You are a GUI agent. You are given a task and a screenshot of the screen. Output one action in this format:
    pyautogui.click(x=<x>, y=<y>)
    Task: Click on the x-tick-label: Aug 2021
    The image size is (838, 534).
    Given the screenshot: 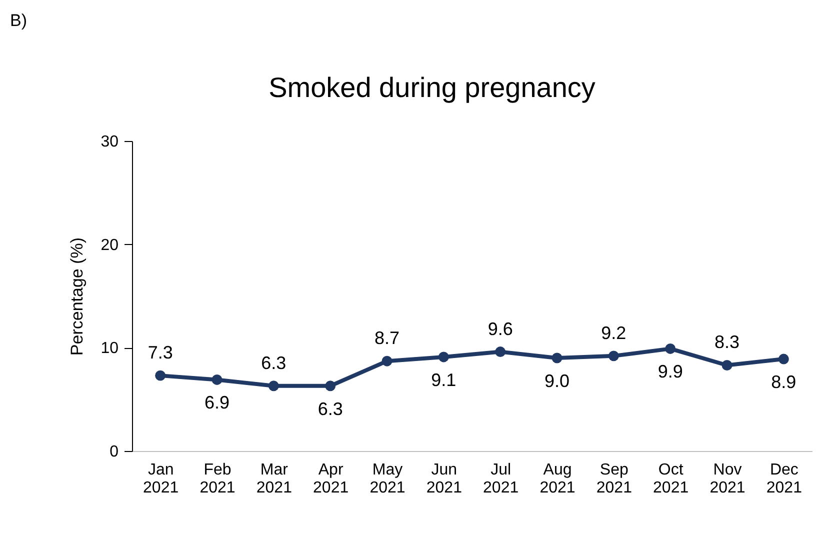 What is the action you would take?
    pyautogui.click(x=558, y=479)
    